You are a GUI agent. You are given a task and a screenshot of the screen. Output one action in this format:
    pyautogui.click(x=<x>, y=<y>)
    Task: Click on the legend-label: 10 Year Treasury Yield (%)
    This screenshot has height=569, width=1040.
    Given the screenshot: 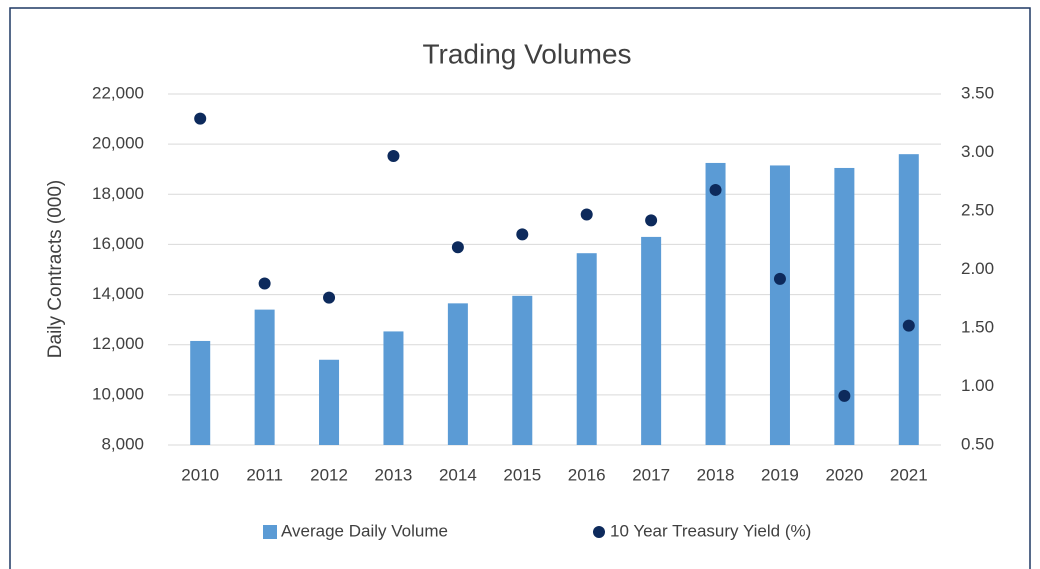 What is the action you would take?
    pyautogui.click(x=710, y=530)
    